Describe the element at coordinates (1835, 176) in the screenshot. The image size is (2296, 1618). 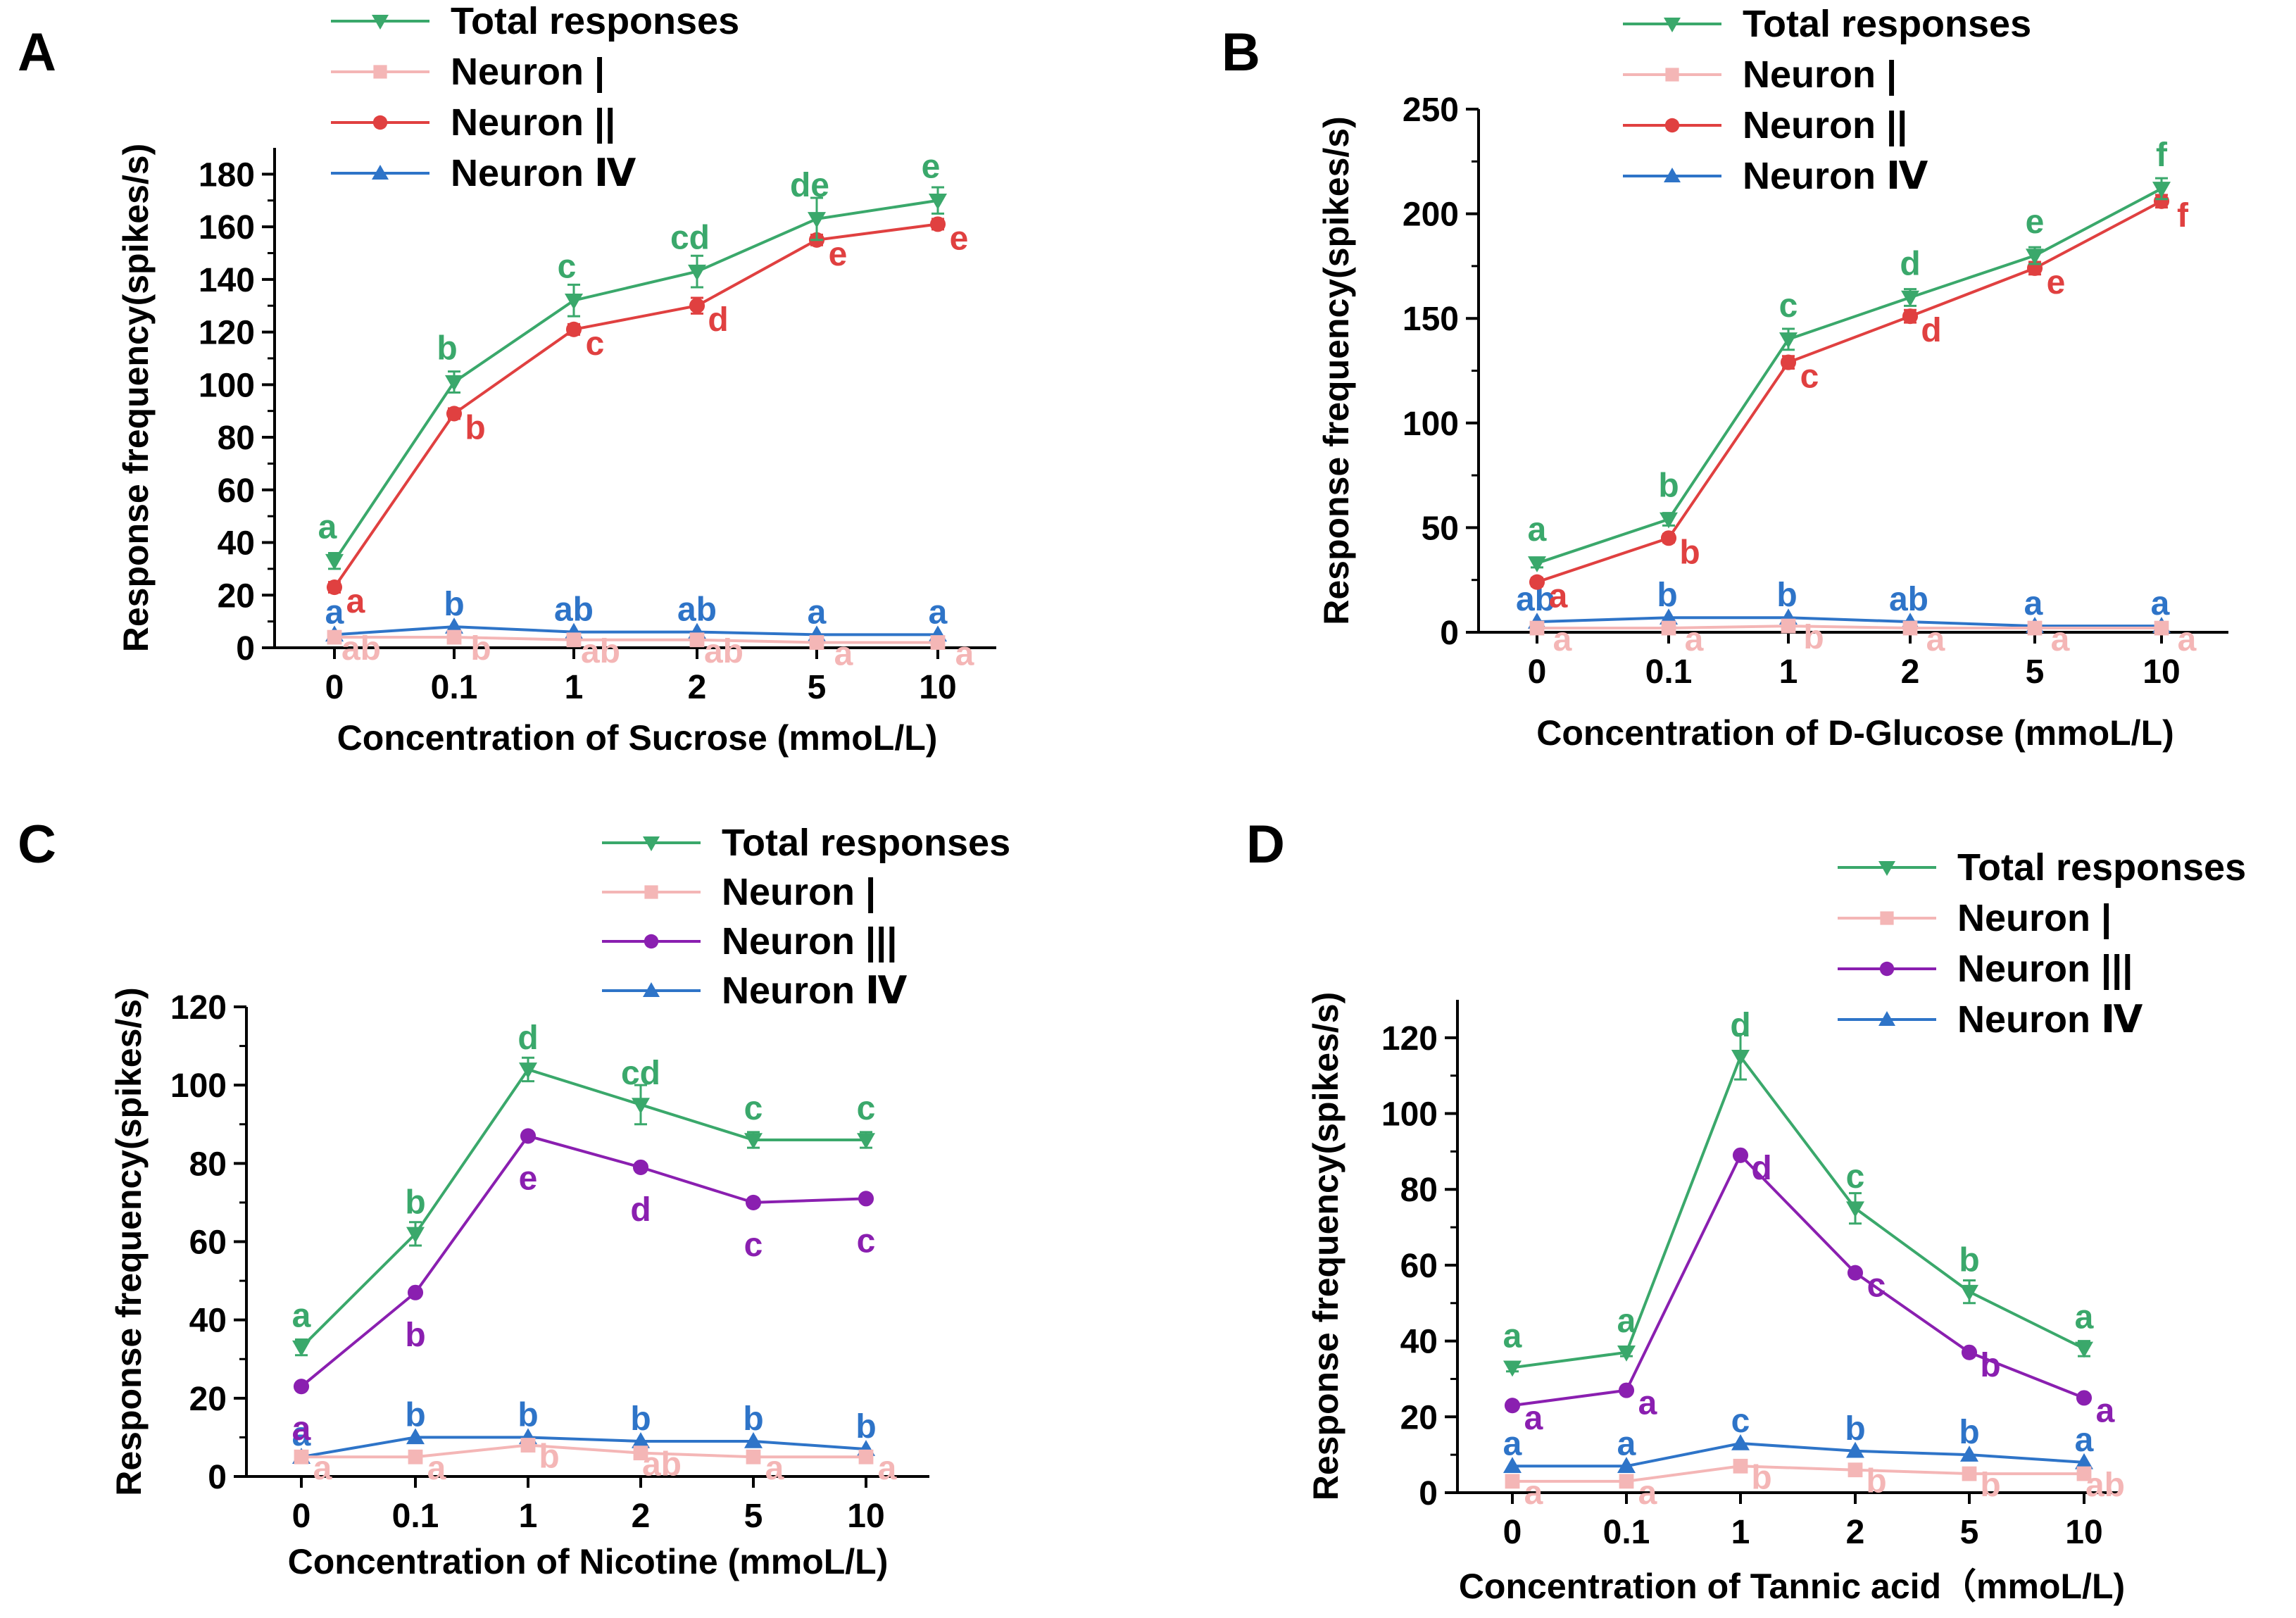
I see `legend-label: Neuron Ⅳ` at that location.